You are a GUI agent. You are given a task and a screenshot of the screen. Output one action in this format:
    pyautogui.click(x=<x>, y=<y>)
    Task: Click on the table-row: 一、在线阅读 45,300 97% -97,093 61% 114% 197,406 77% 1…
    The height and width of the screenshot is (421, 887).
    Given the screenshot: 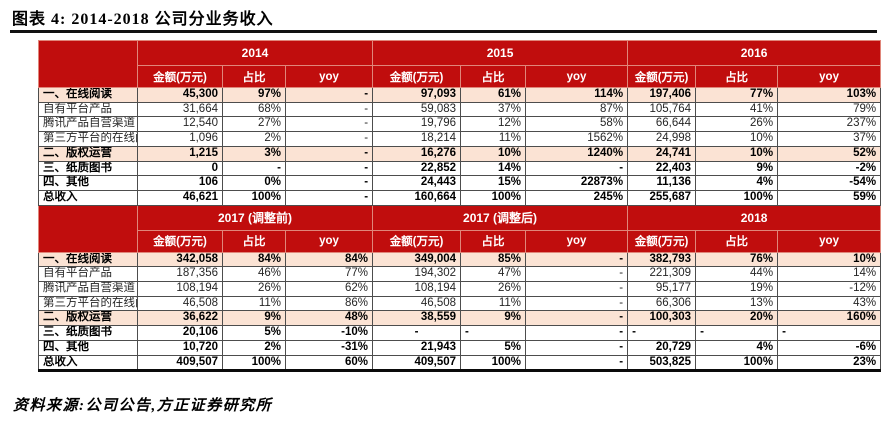 What is the action you would take?
    pyautogui.click(x=460, y=95)
    